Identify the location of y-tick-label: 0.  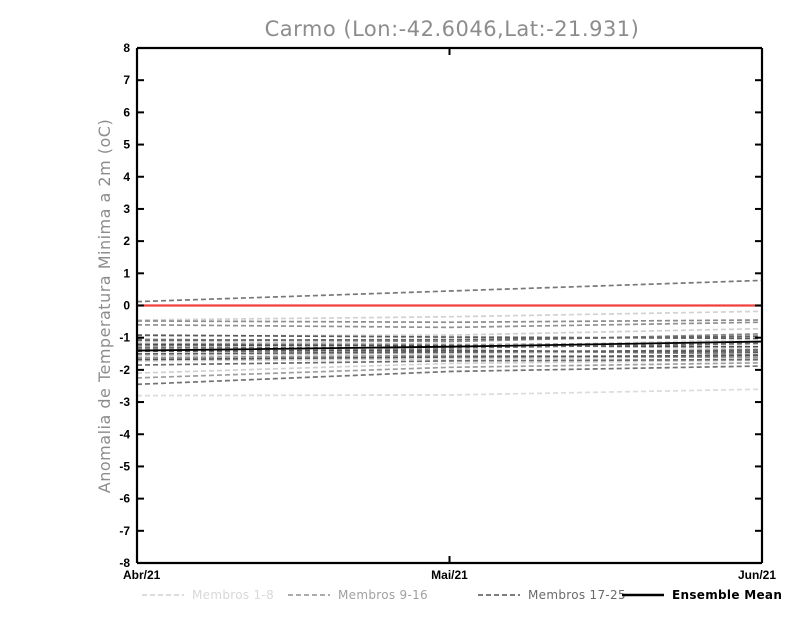
(126, 306).